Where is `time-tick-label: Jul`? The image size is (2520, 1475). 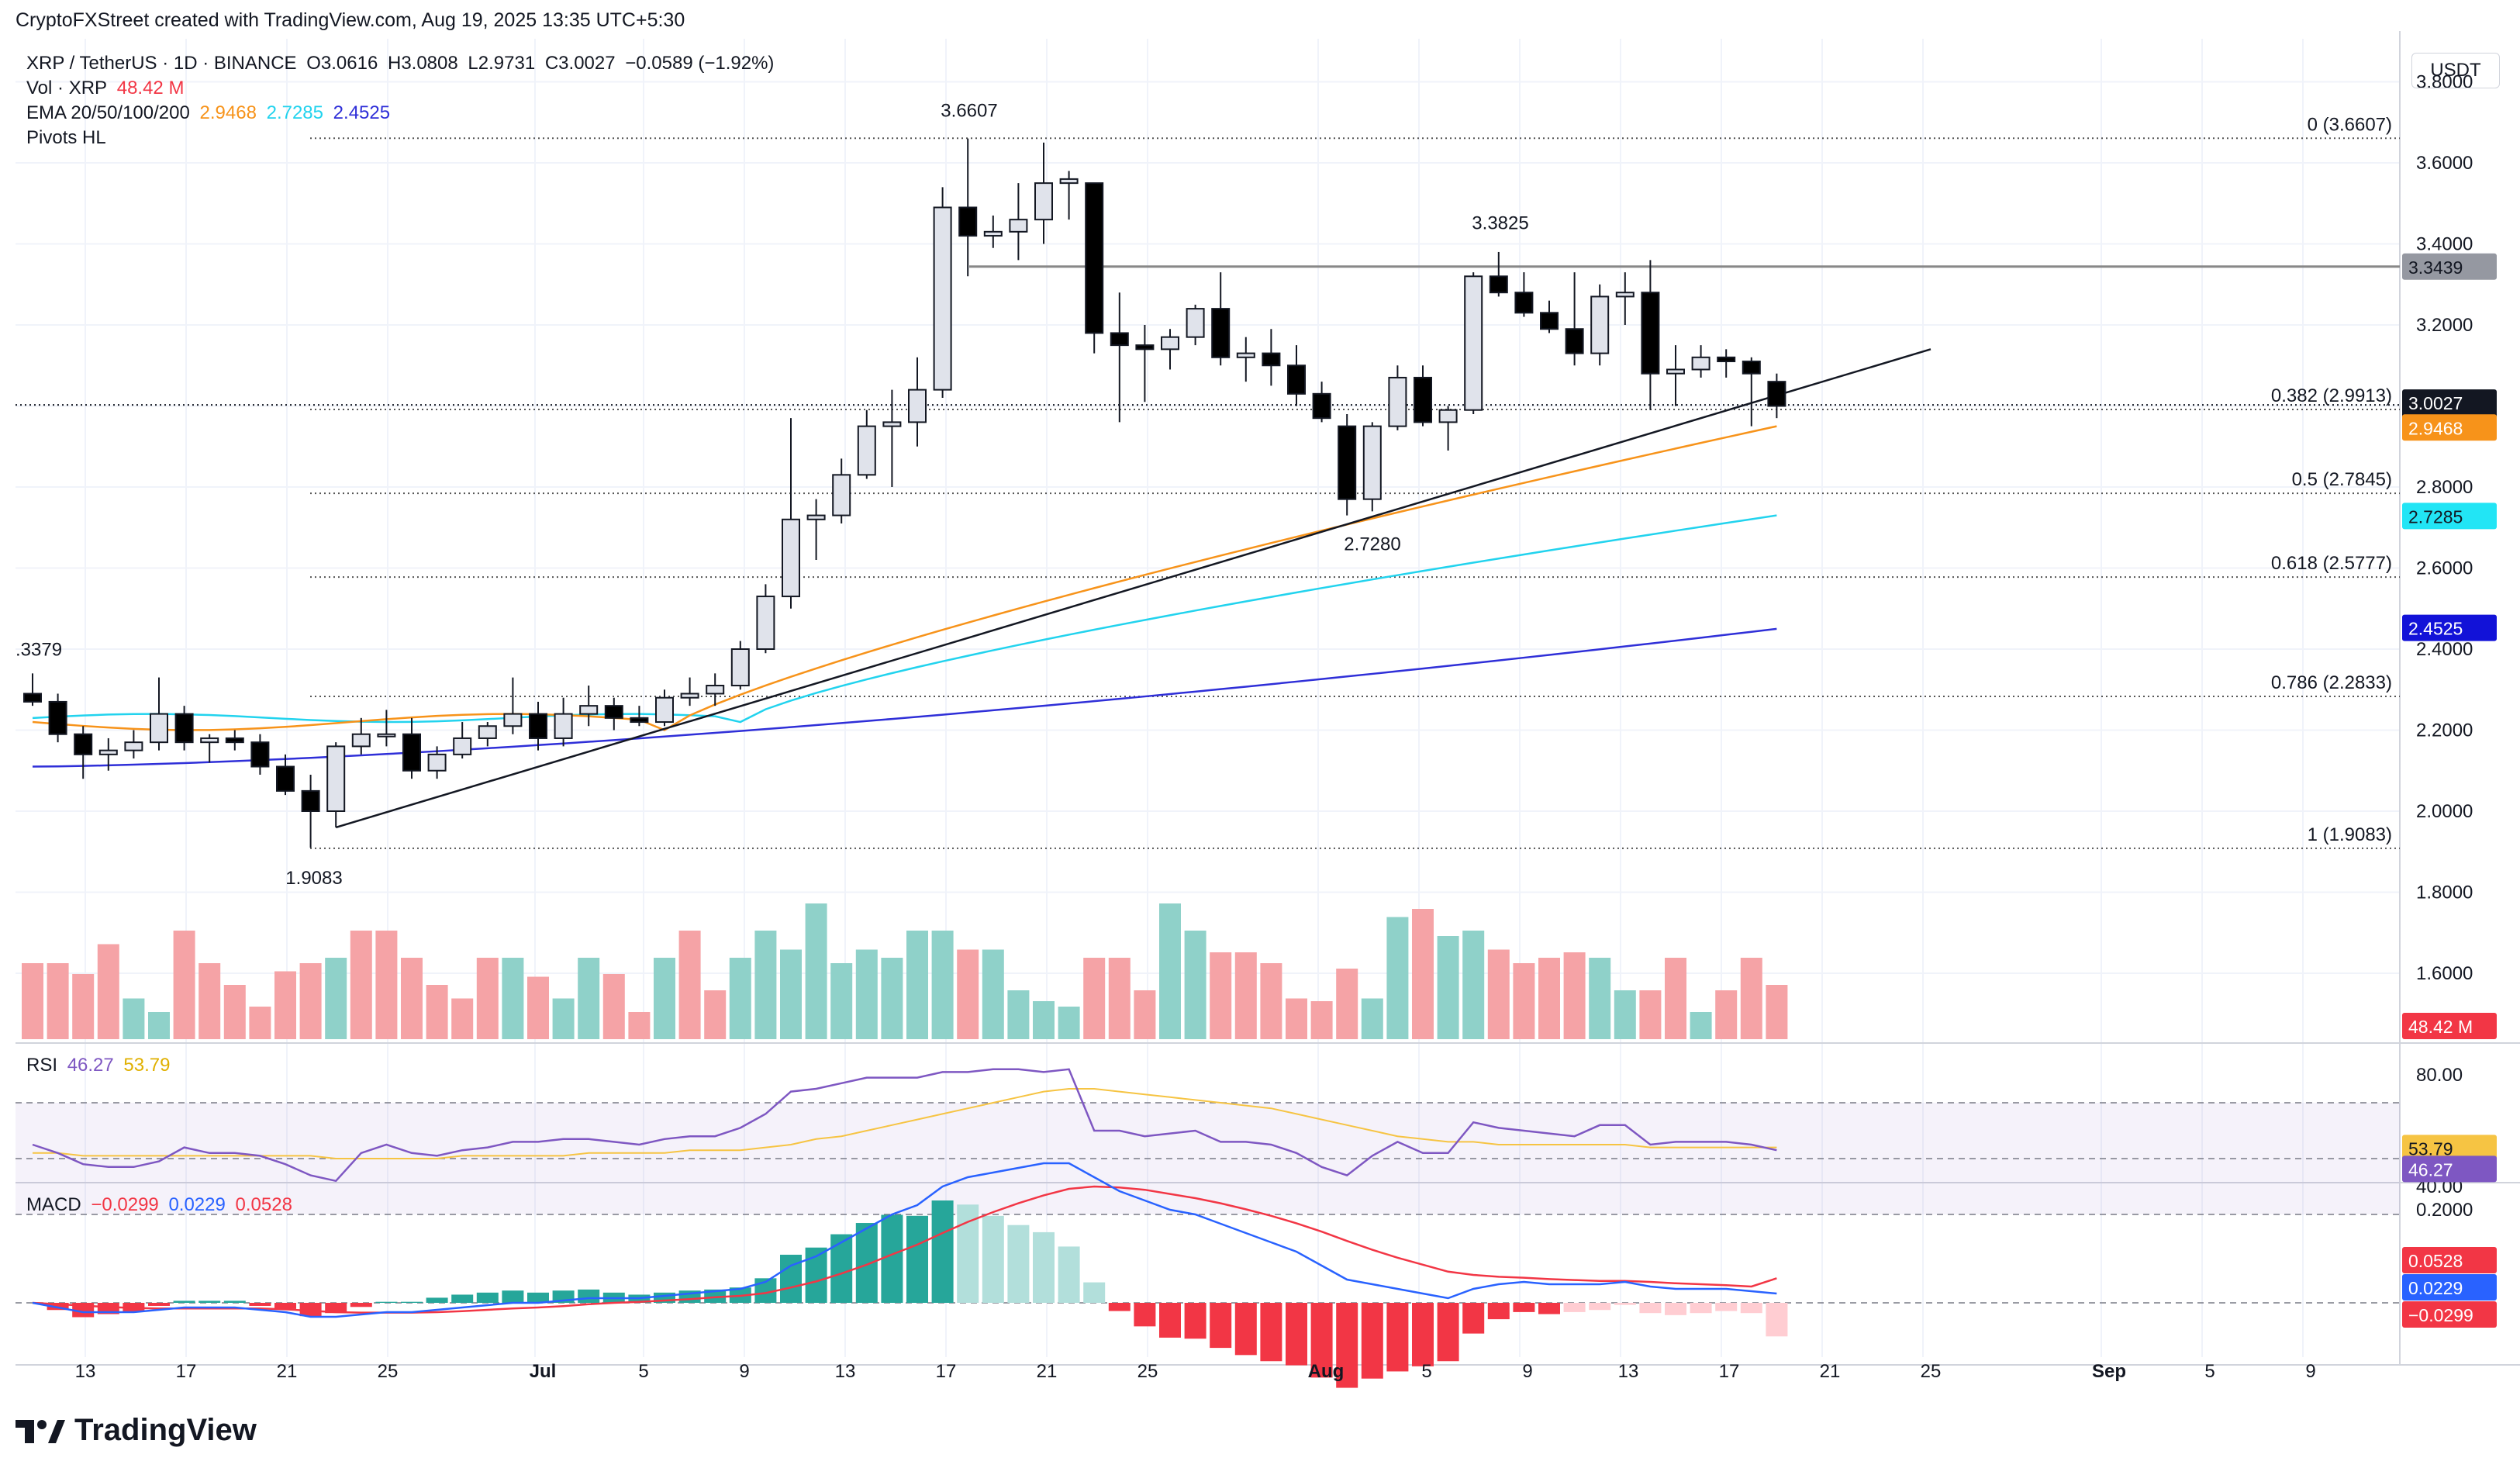
time-tick-label: Jul is located at coordinates (543, 1371).